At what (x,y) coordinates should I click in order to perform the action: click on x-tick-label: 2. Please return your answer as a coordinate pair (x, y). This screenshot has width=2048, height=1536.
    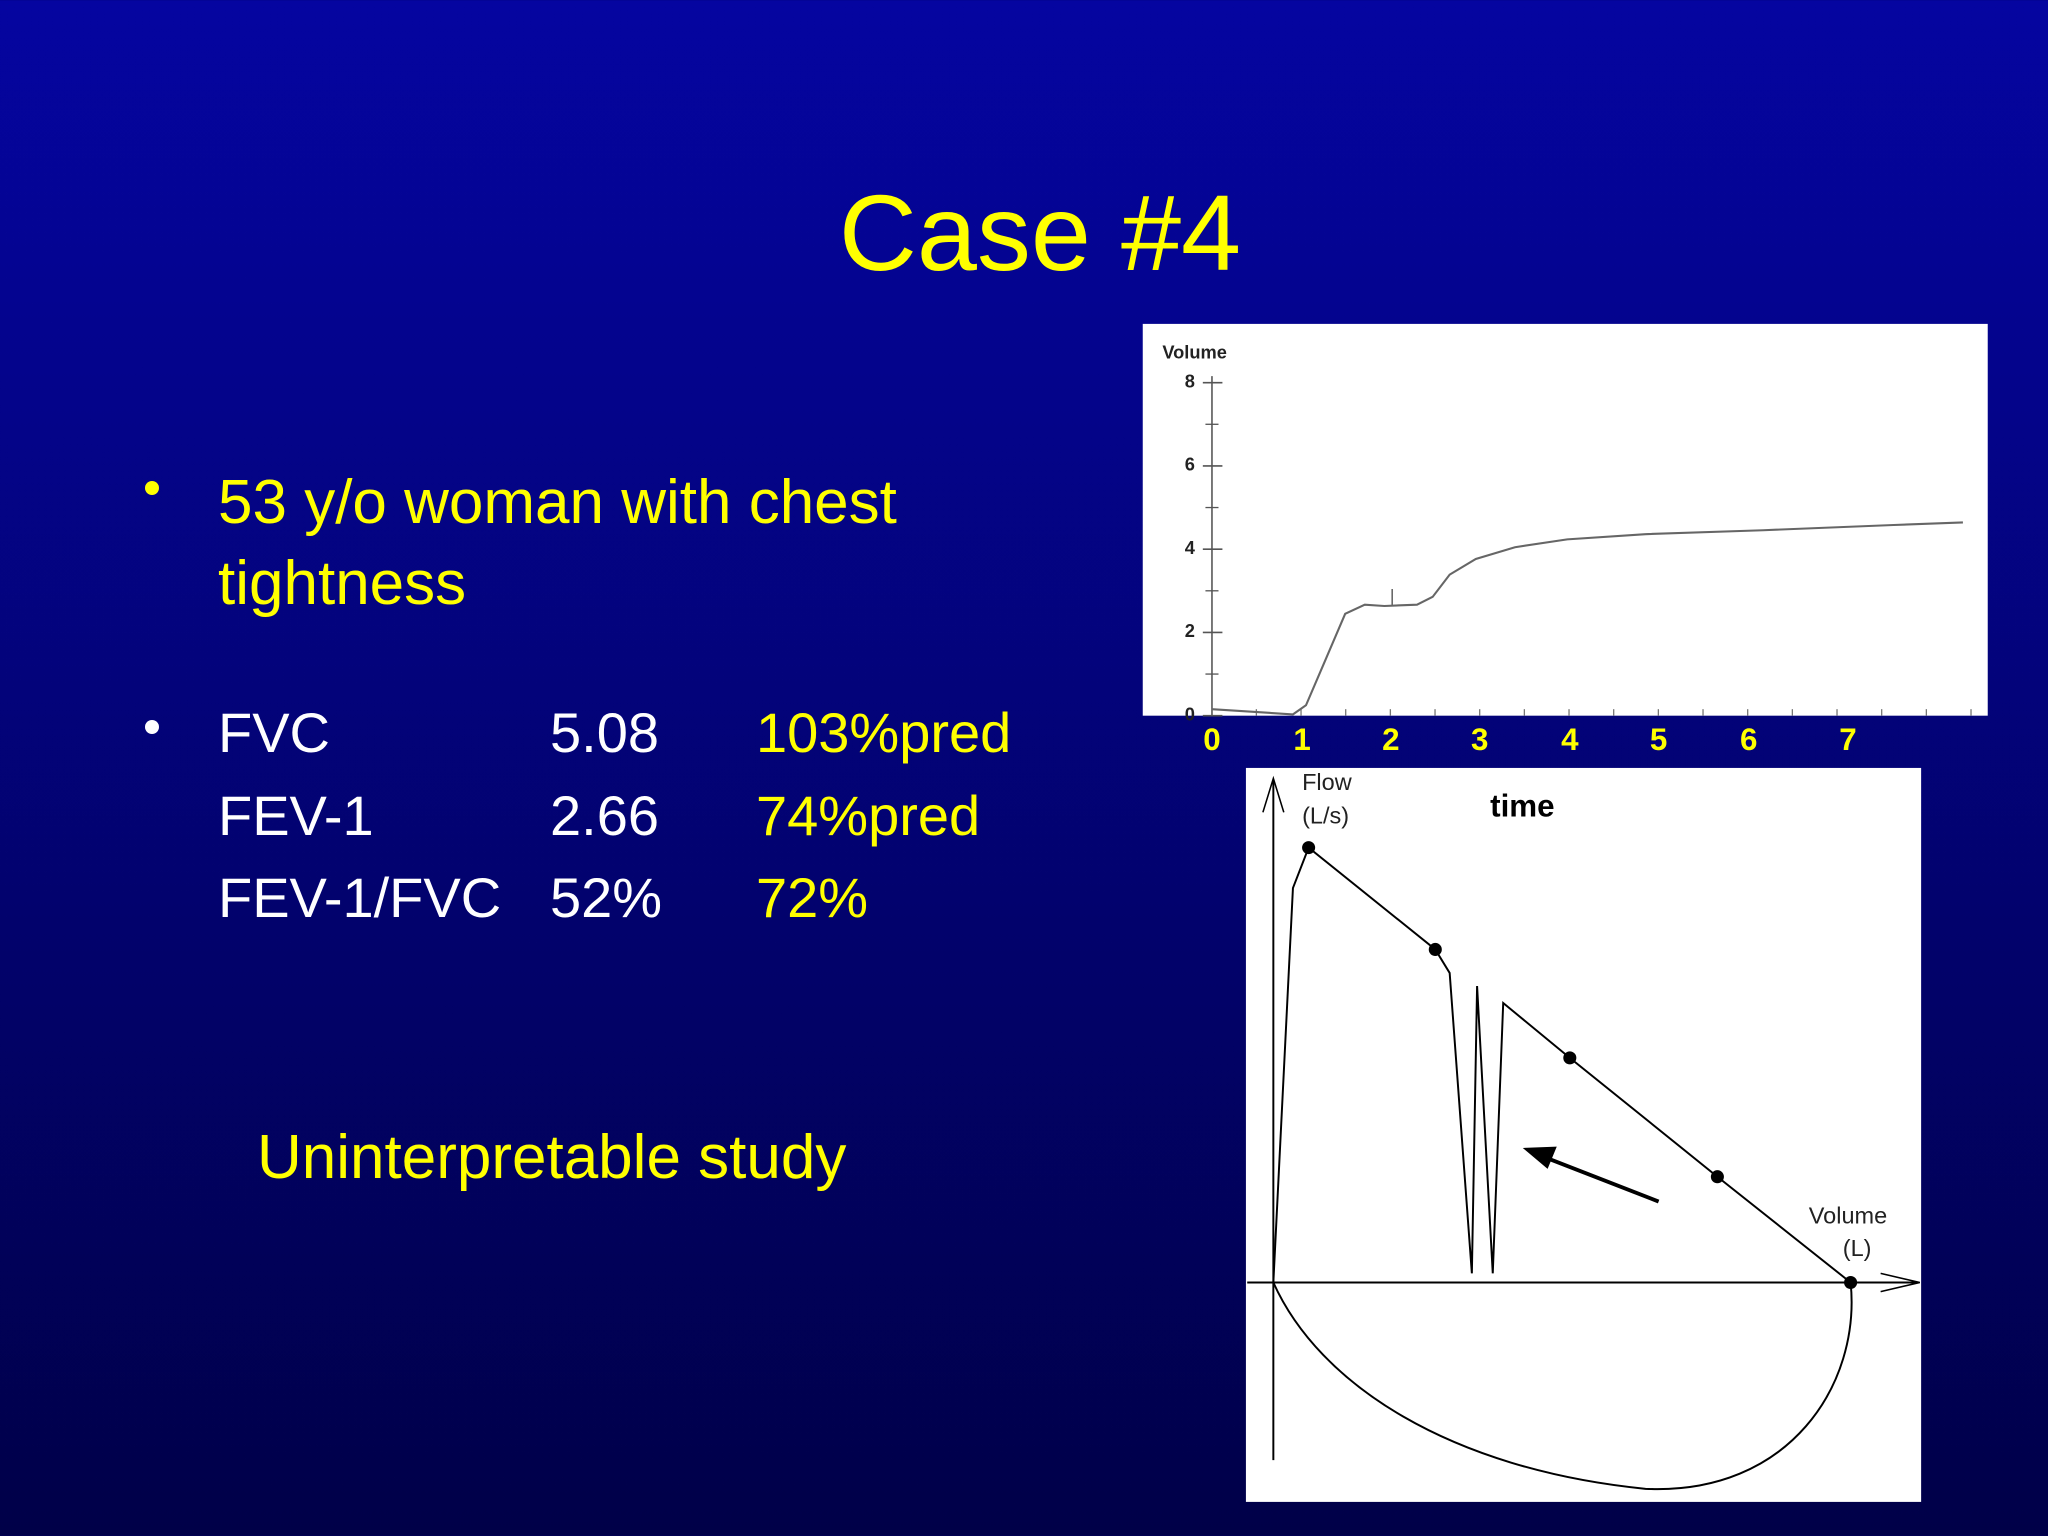
    Looking at the image, I should click on (1390, 739).